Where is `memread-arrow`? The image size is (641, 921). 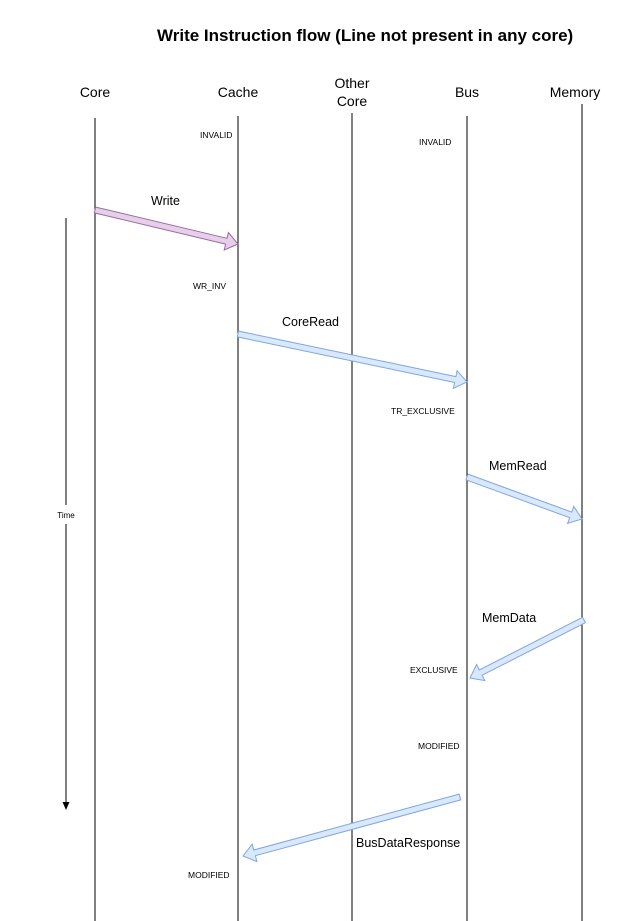 memread-arrow is located at coordinates (524, 499).